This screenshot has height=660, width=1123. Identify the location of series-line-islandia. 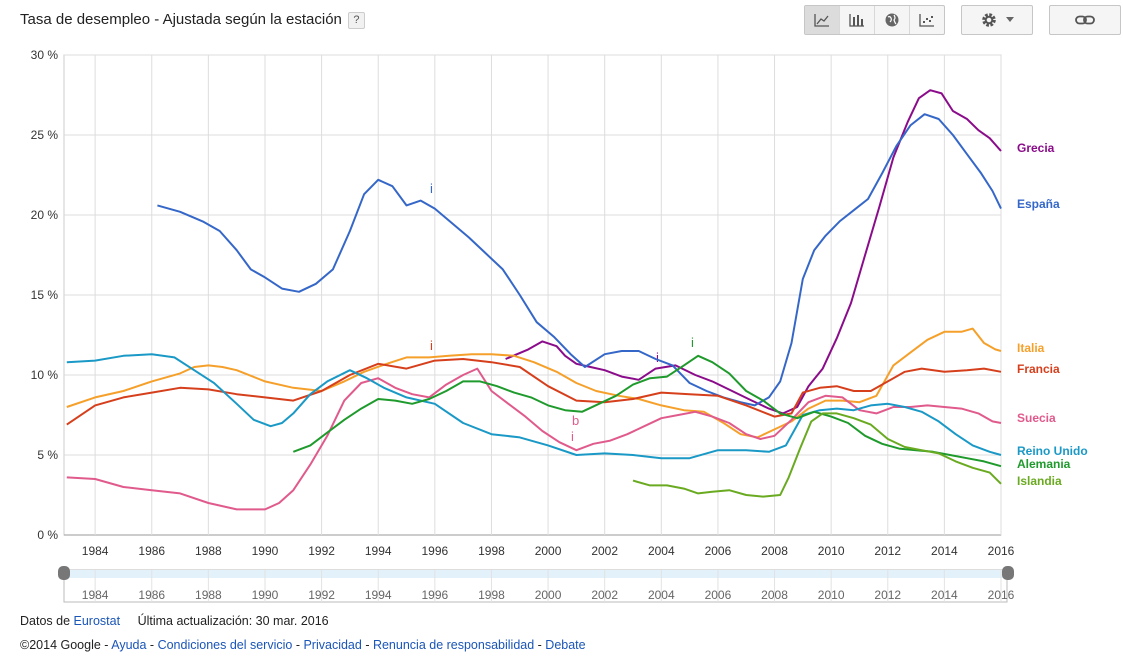
(817, 455).